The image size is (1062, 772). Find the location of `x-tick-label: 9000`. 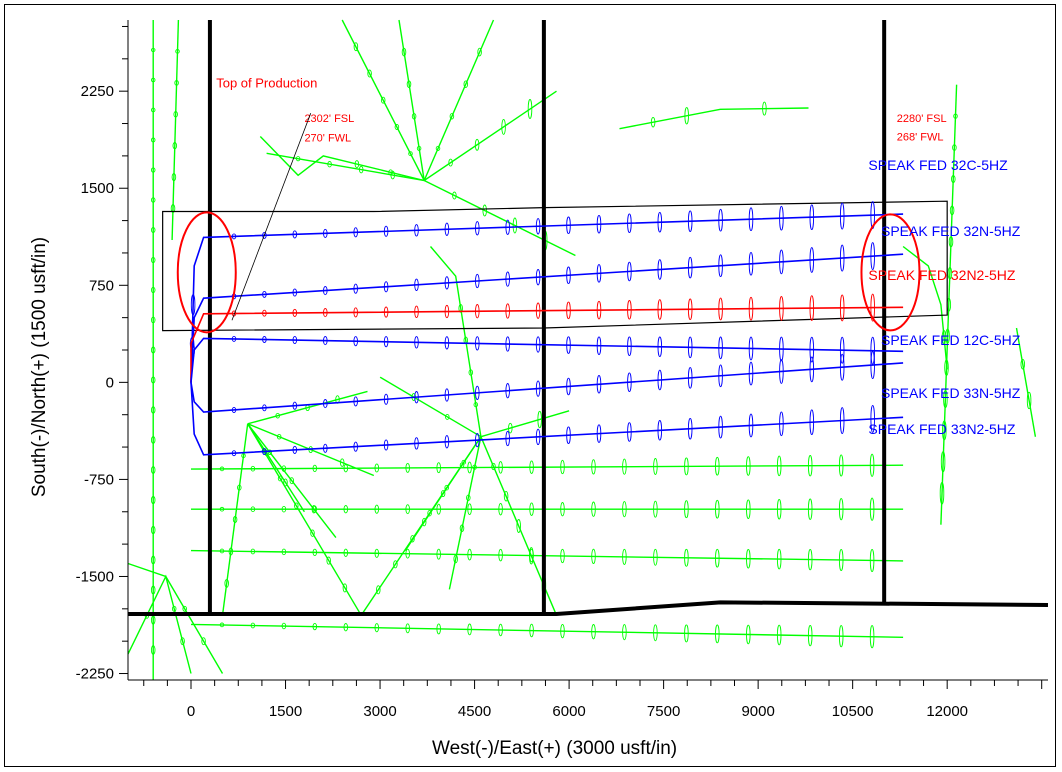

x-tick-label: 9000 is located at coordinates (757, 711).